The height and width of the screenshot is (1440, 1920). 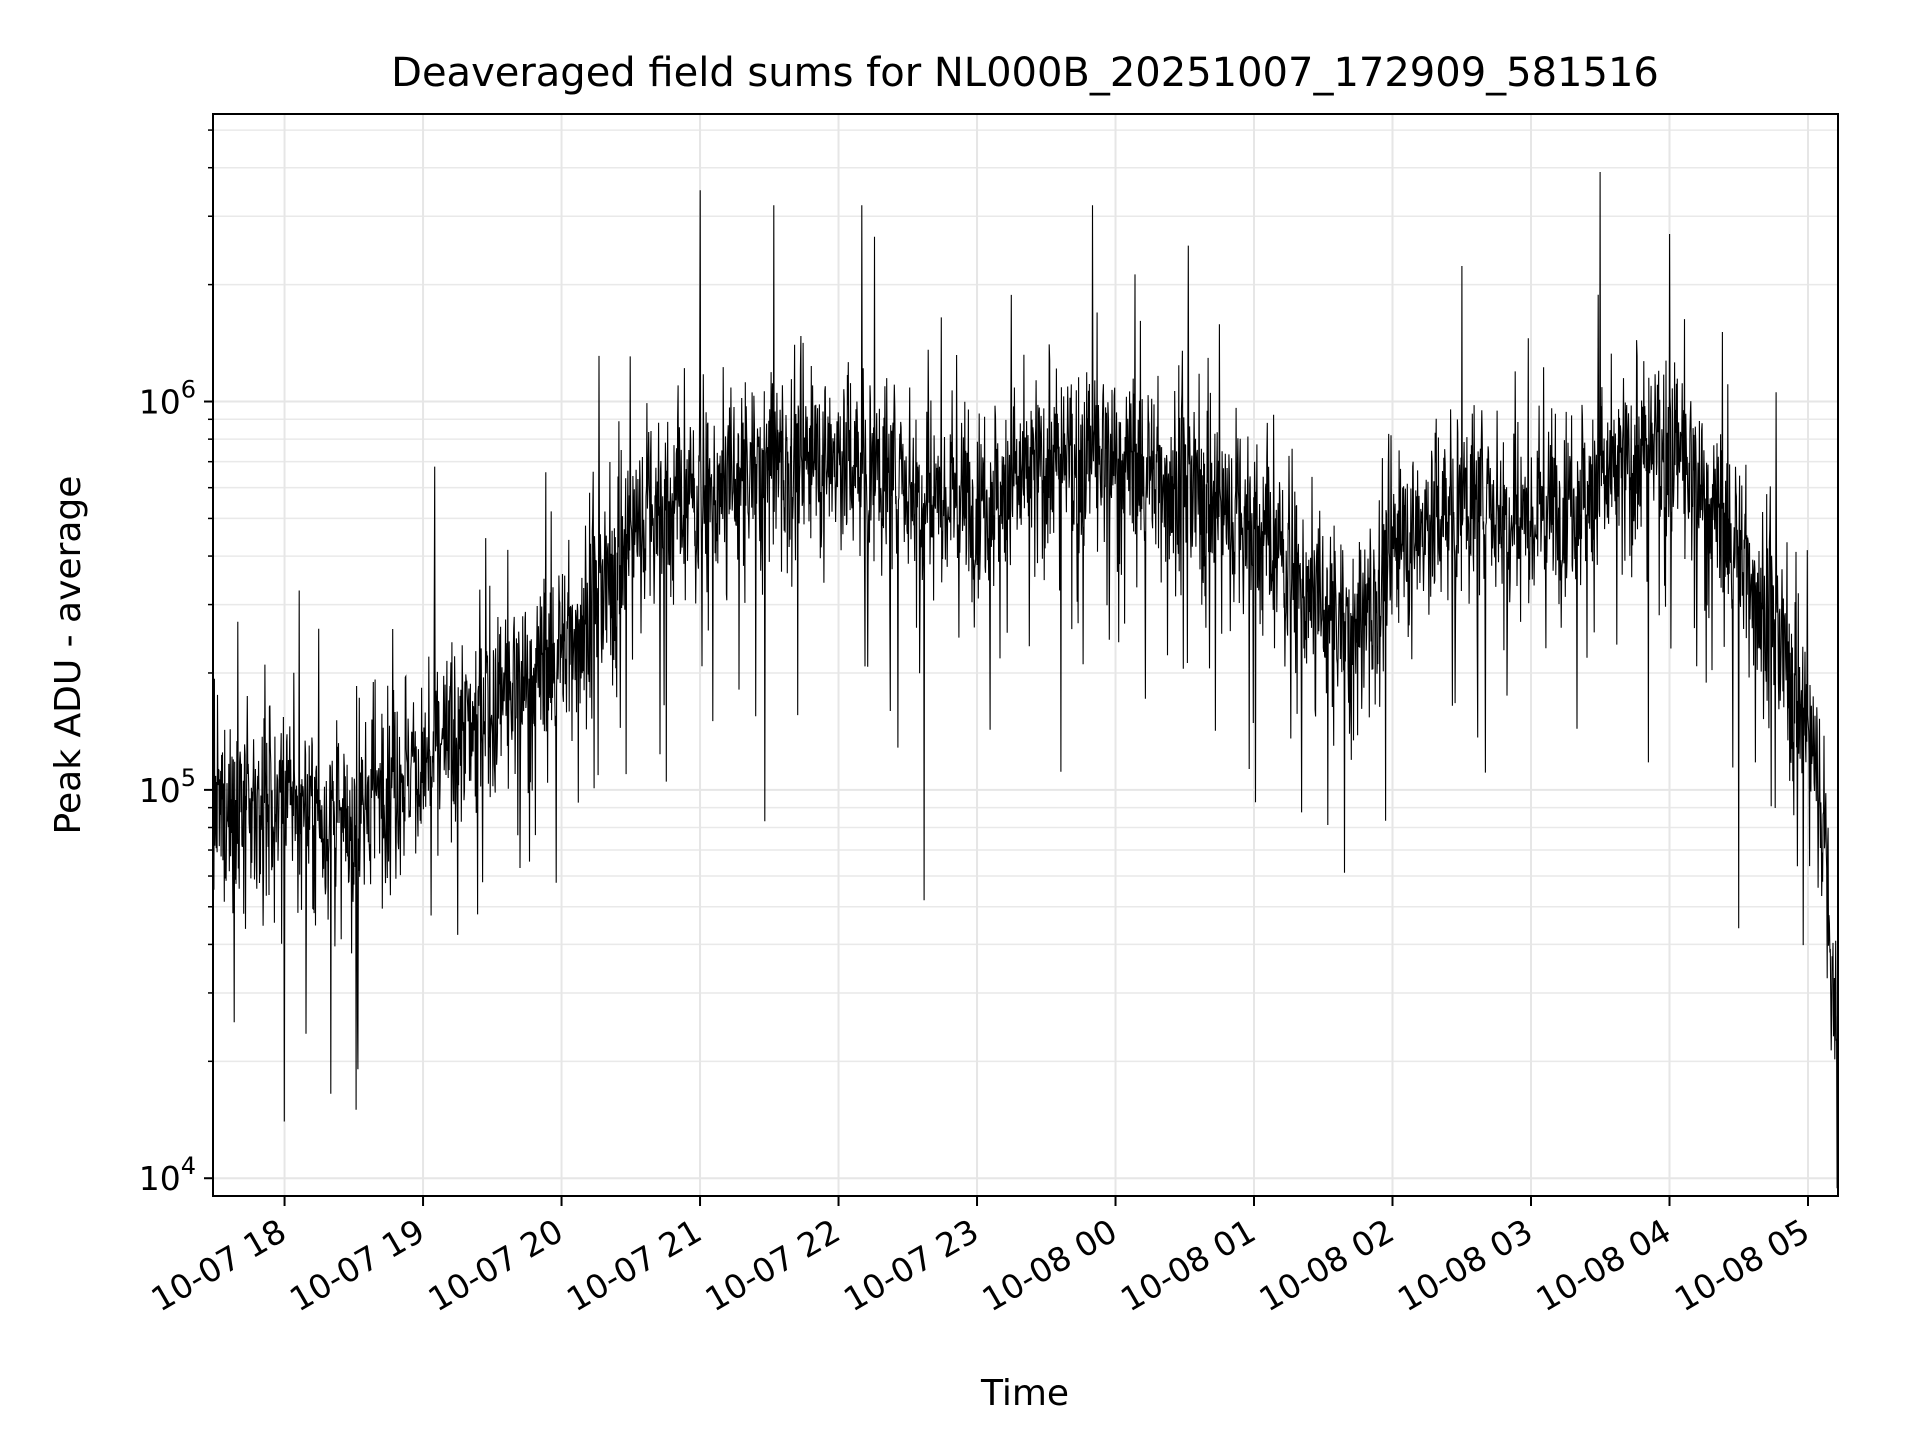 I want to click on x-tick-label: 10-08 00, so click(x=1050, y=1265).